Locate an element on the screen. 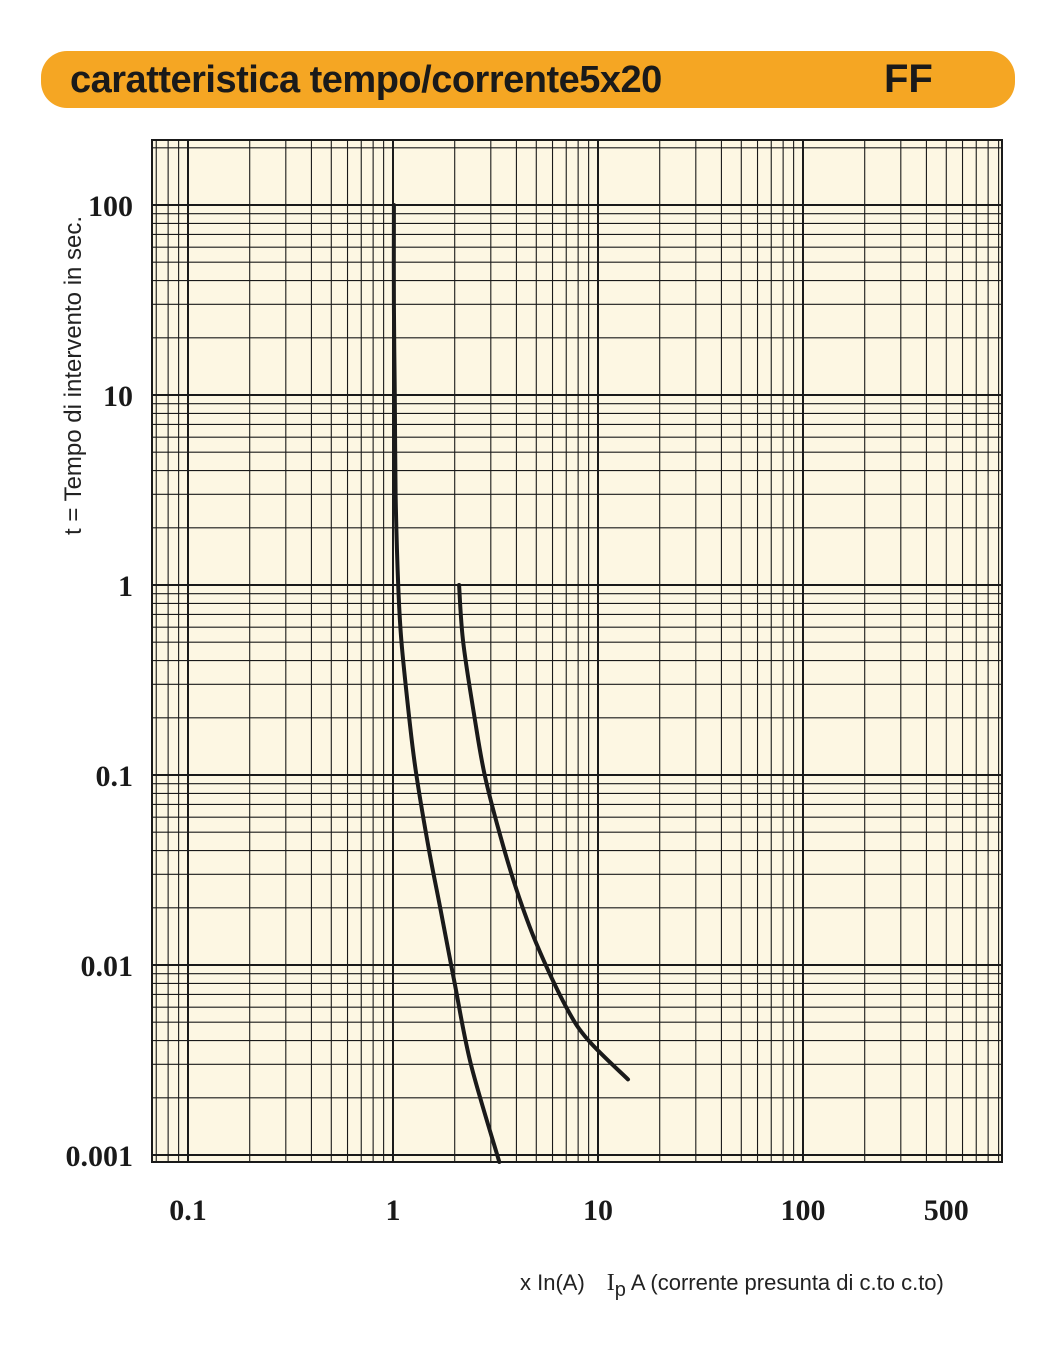 Image resolution: width=1057 pixels, height=1362 pixels. x-axis-unit: x In(A) is located at coordinates (552, 1282).